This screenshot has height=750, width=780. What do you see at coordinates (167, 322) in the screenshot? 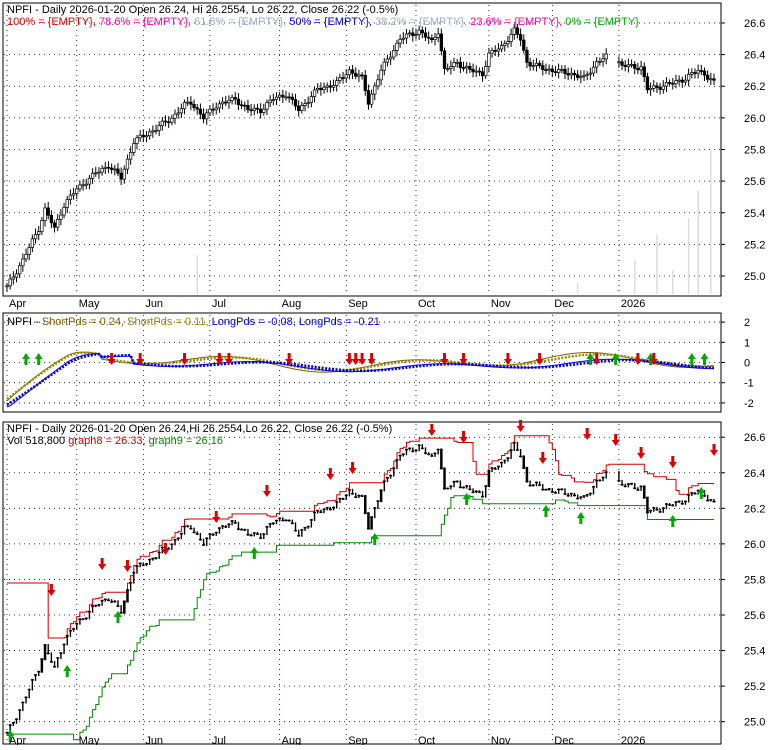
I see `series-label-shortpds-2: ShortPds = 0.11,` at bounding box center [167, 322].